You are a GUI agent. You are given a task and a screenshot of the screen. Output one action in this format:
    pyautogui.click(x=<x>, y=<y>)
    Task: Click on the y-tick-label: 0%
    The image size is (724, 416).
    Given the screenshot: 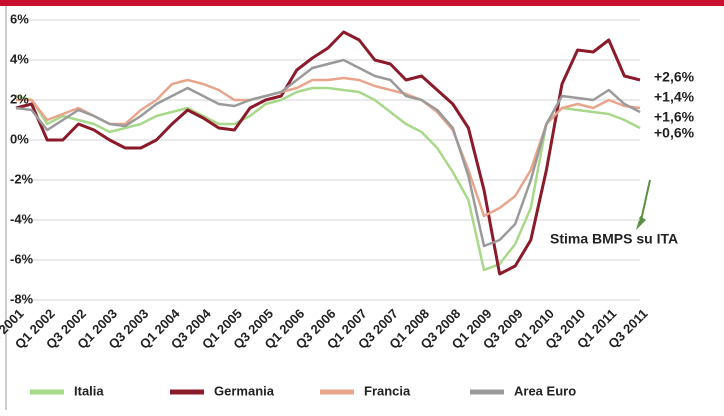 What is the action you would take?
    pyautogui.click(x=19, y=138)
    